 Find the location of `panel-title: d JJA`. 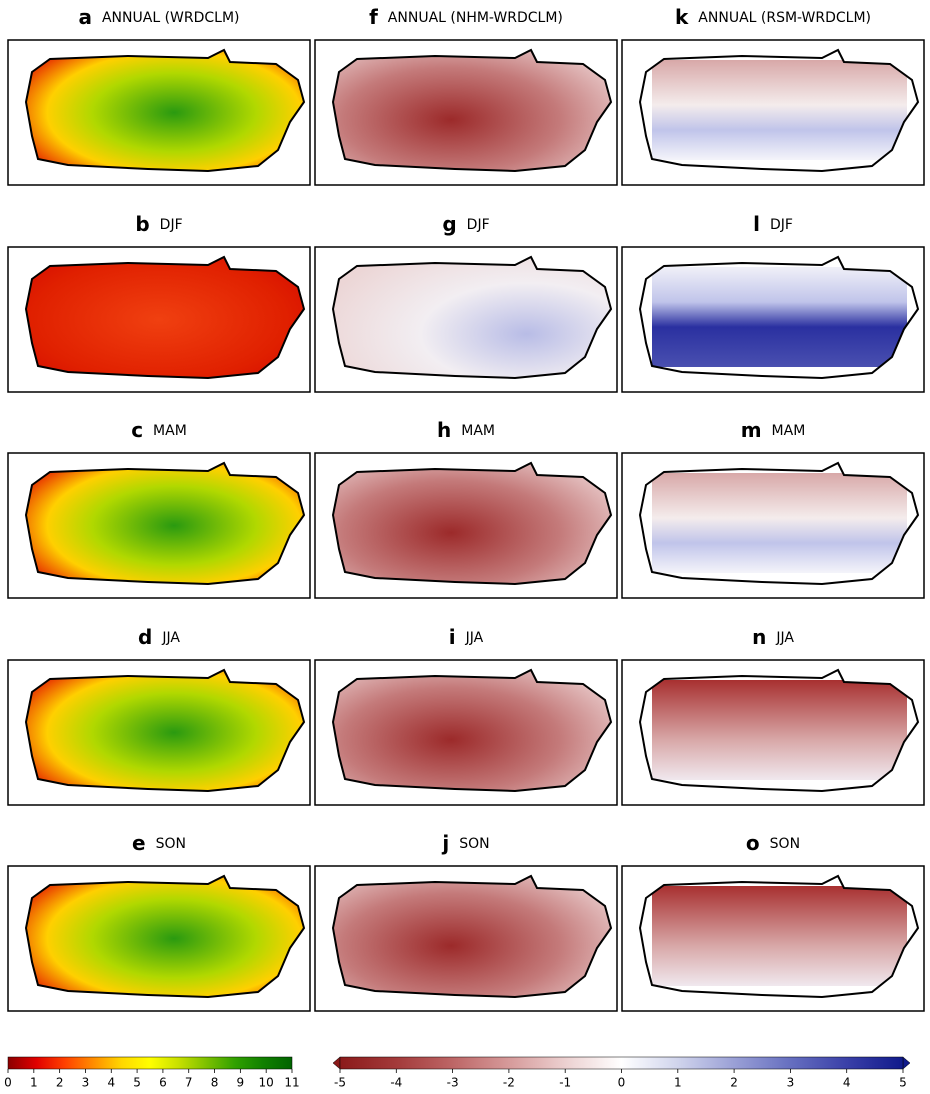

panel-title: d JJA is located at coordinates (159, 637).